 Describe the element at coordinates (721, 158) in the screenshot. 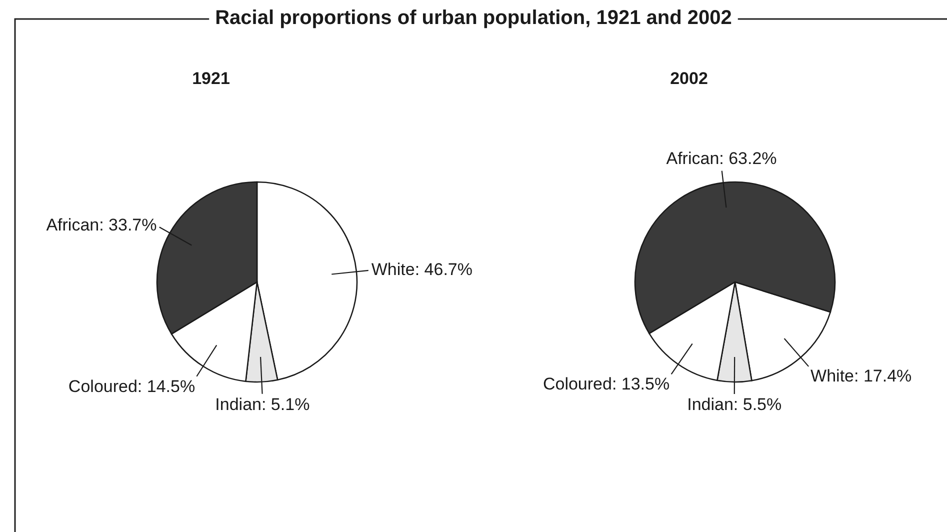

I see `slice-label: African: 63.2%` at that location.